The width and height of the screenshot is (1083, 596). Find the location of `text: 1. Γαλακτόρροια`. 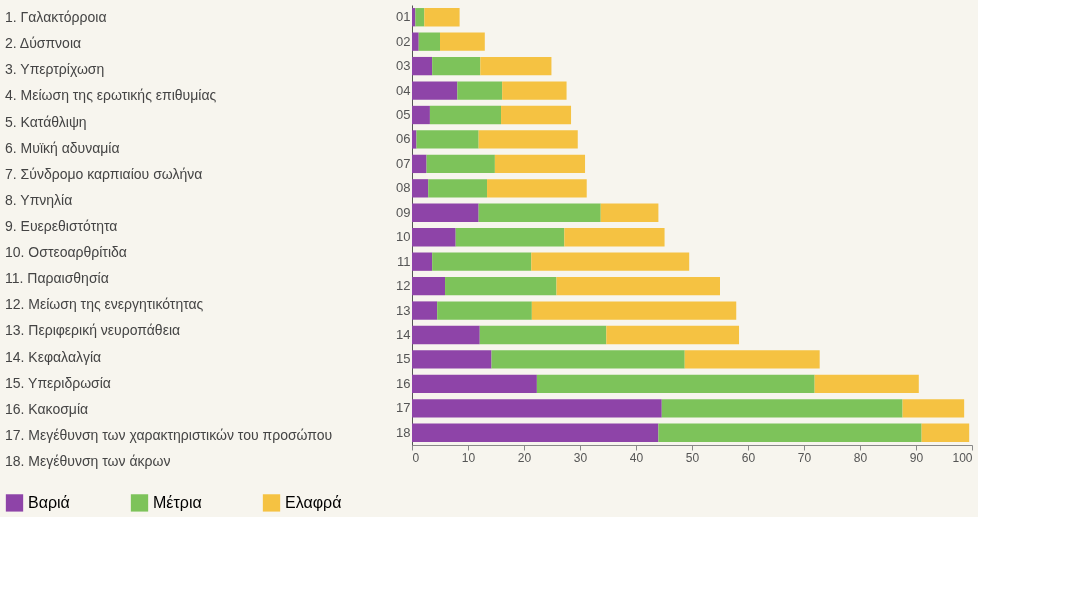

text: 1. Γαλακτόρροια is located at coordinates (56, 17).